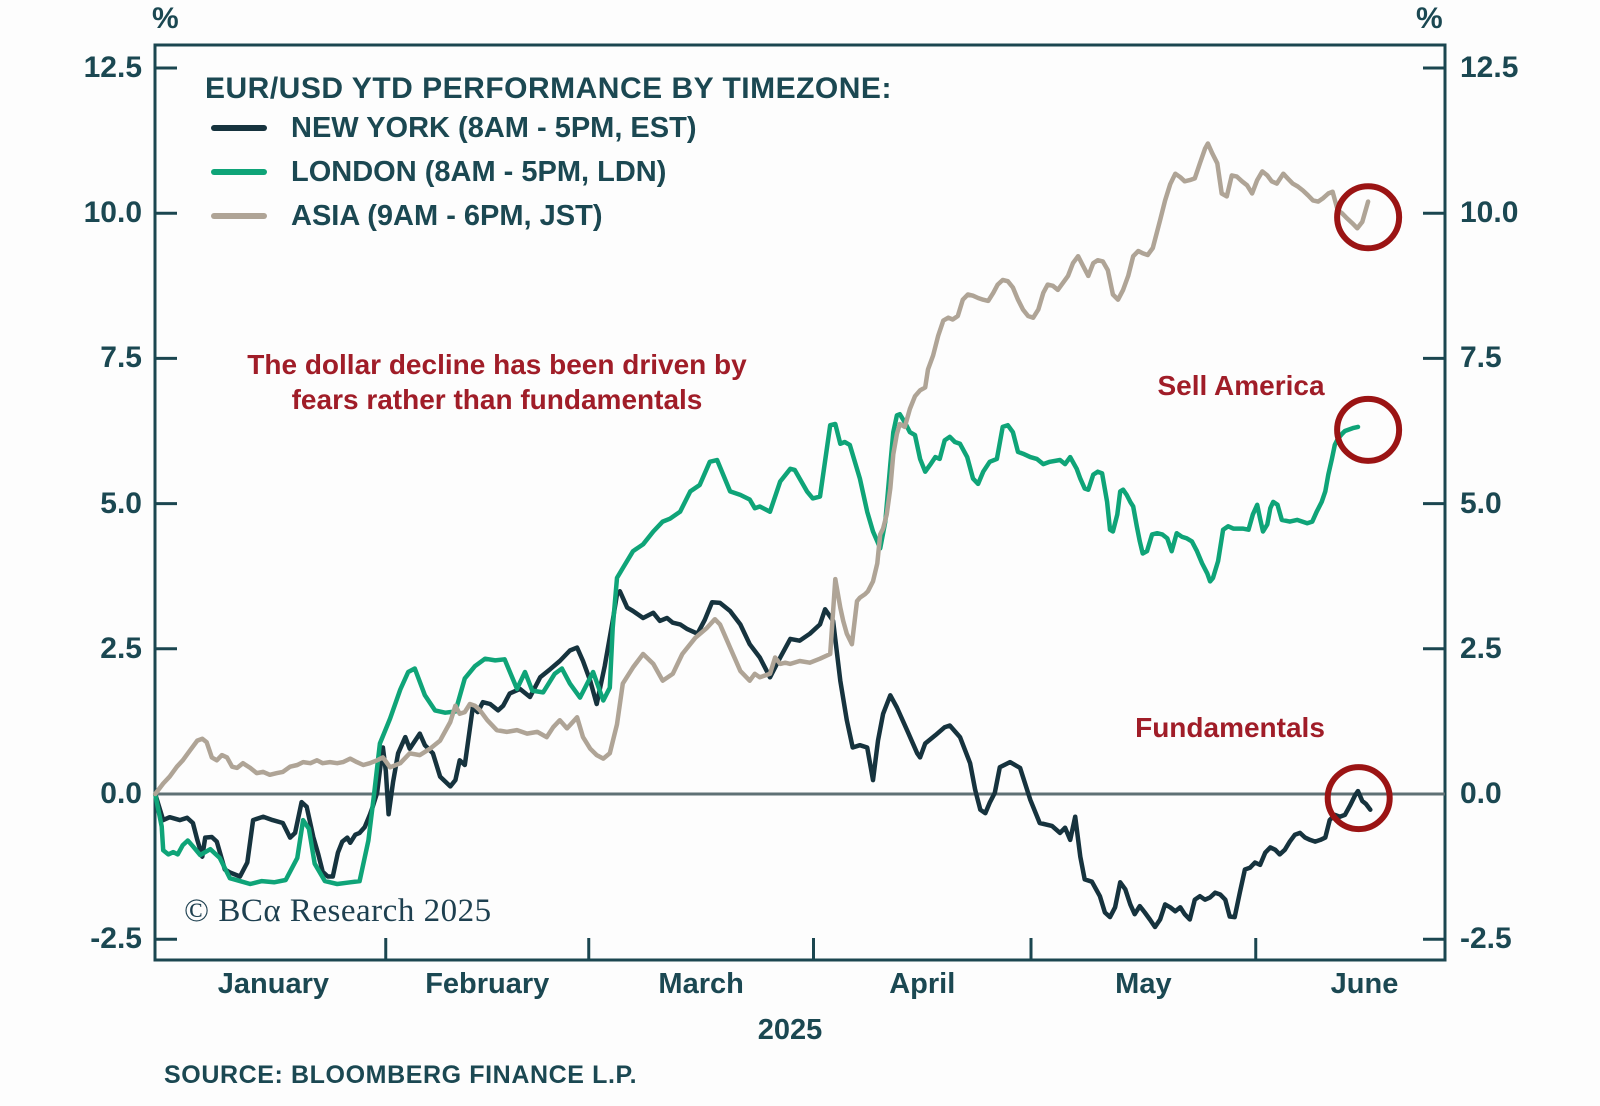 The height and width of the screenshot is (1106, 1600). What do you see at coordinates (1143, 984) in the screenshot?
I see `x-month-label-may: May` at bounding box center [1143, 984].